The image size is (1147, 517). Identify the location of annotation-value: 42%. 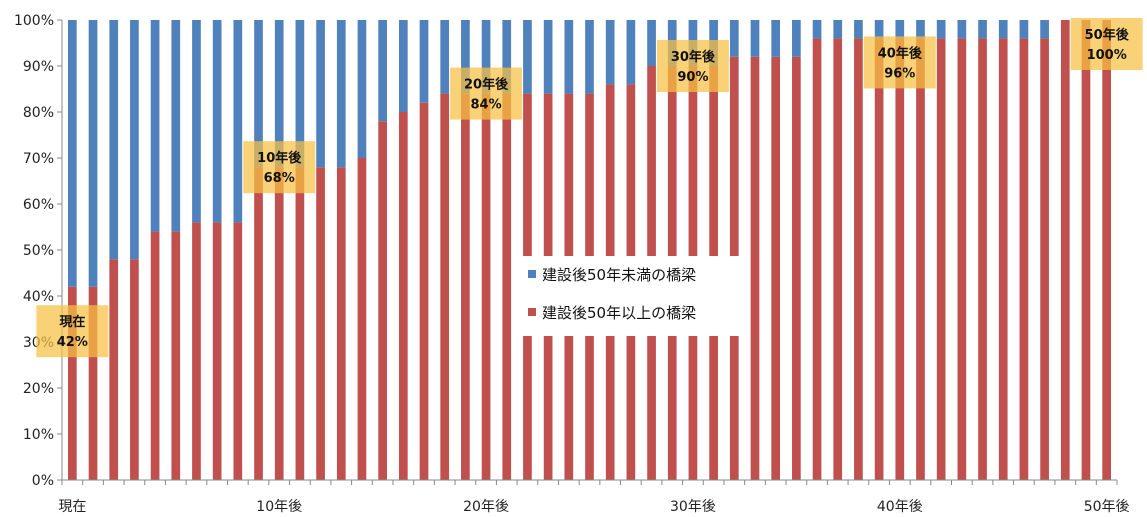
(72, 342).